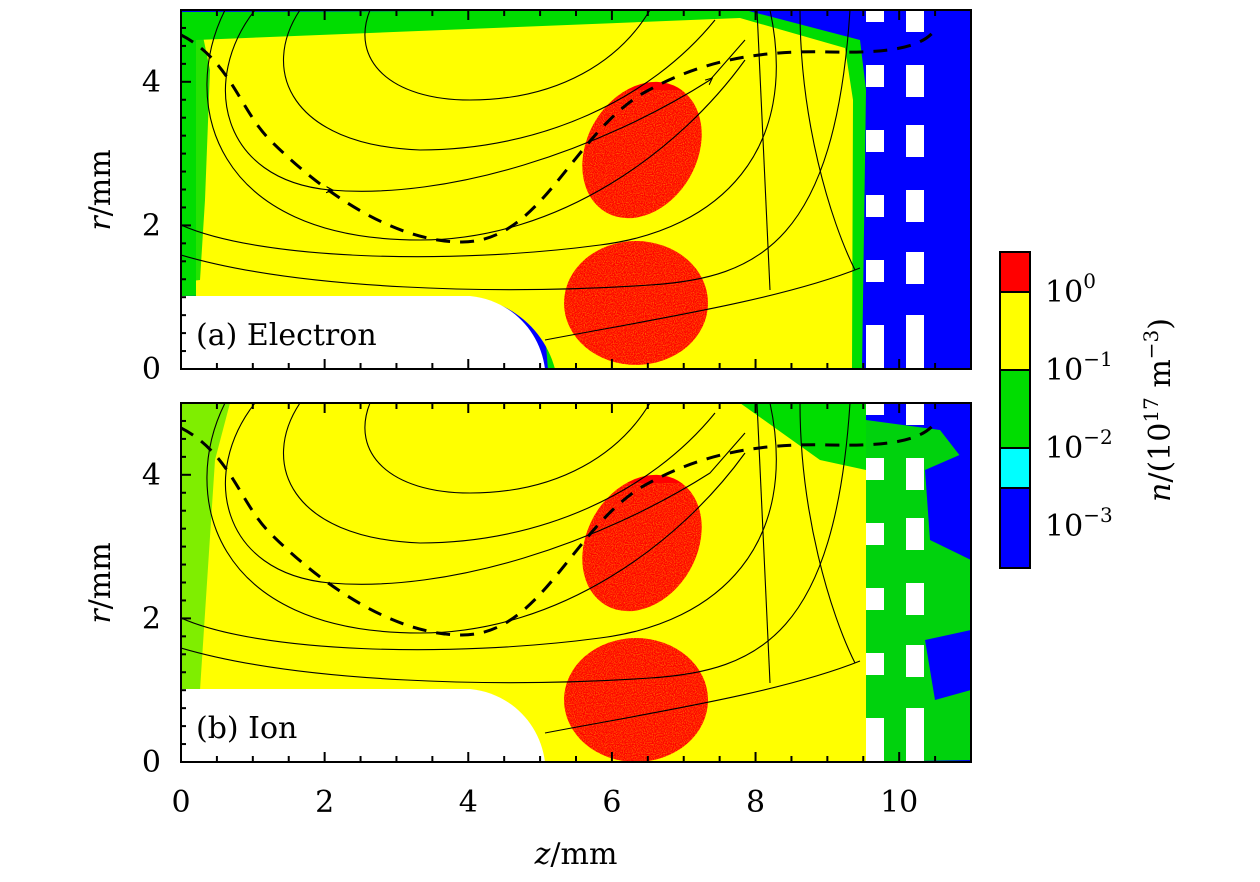 This screenshot has height=882, width=1260. I want to click on x-tick-label: 2, so click(324, 802).